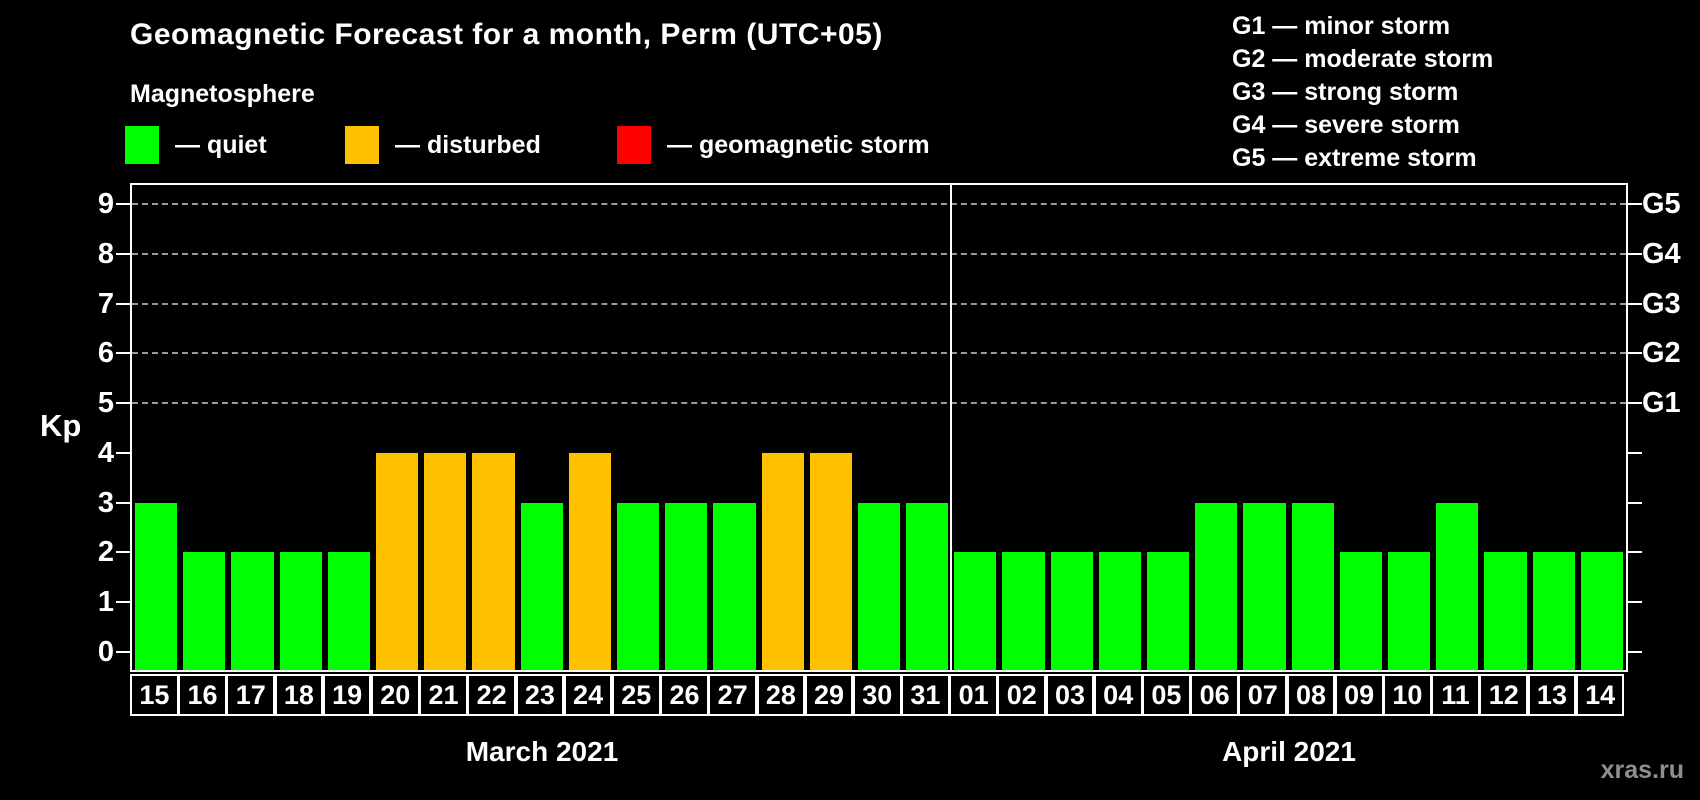 The image size is (1700, 800). Describe the element at coordinates (973, 695) in the screenshot. I see `date-label-01: 01` at that location.